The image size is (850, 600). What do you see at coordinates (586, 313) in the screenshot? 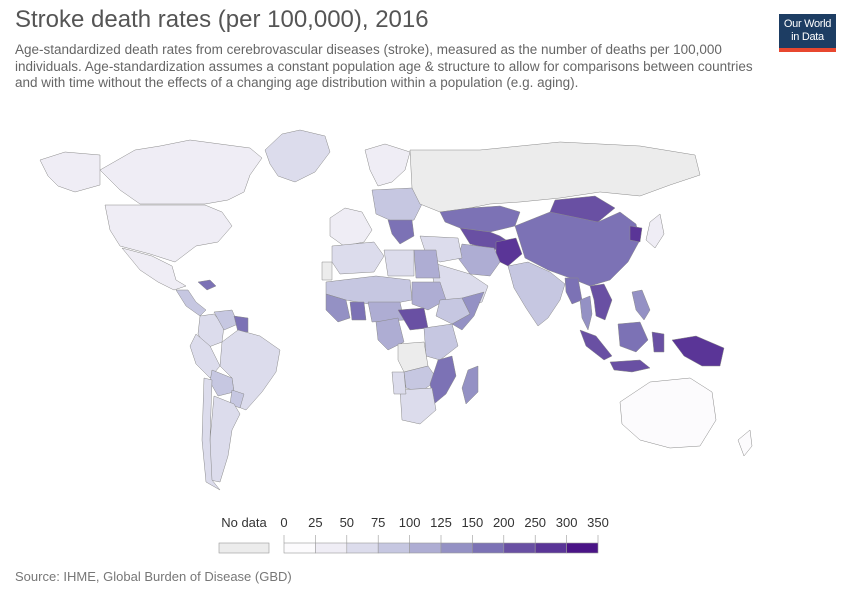
I see `region-thailand` at bounding box center [586, 313].